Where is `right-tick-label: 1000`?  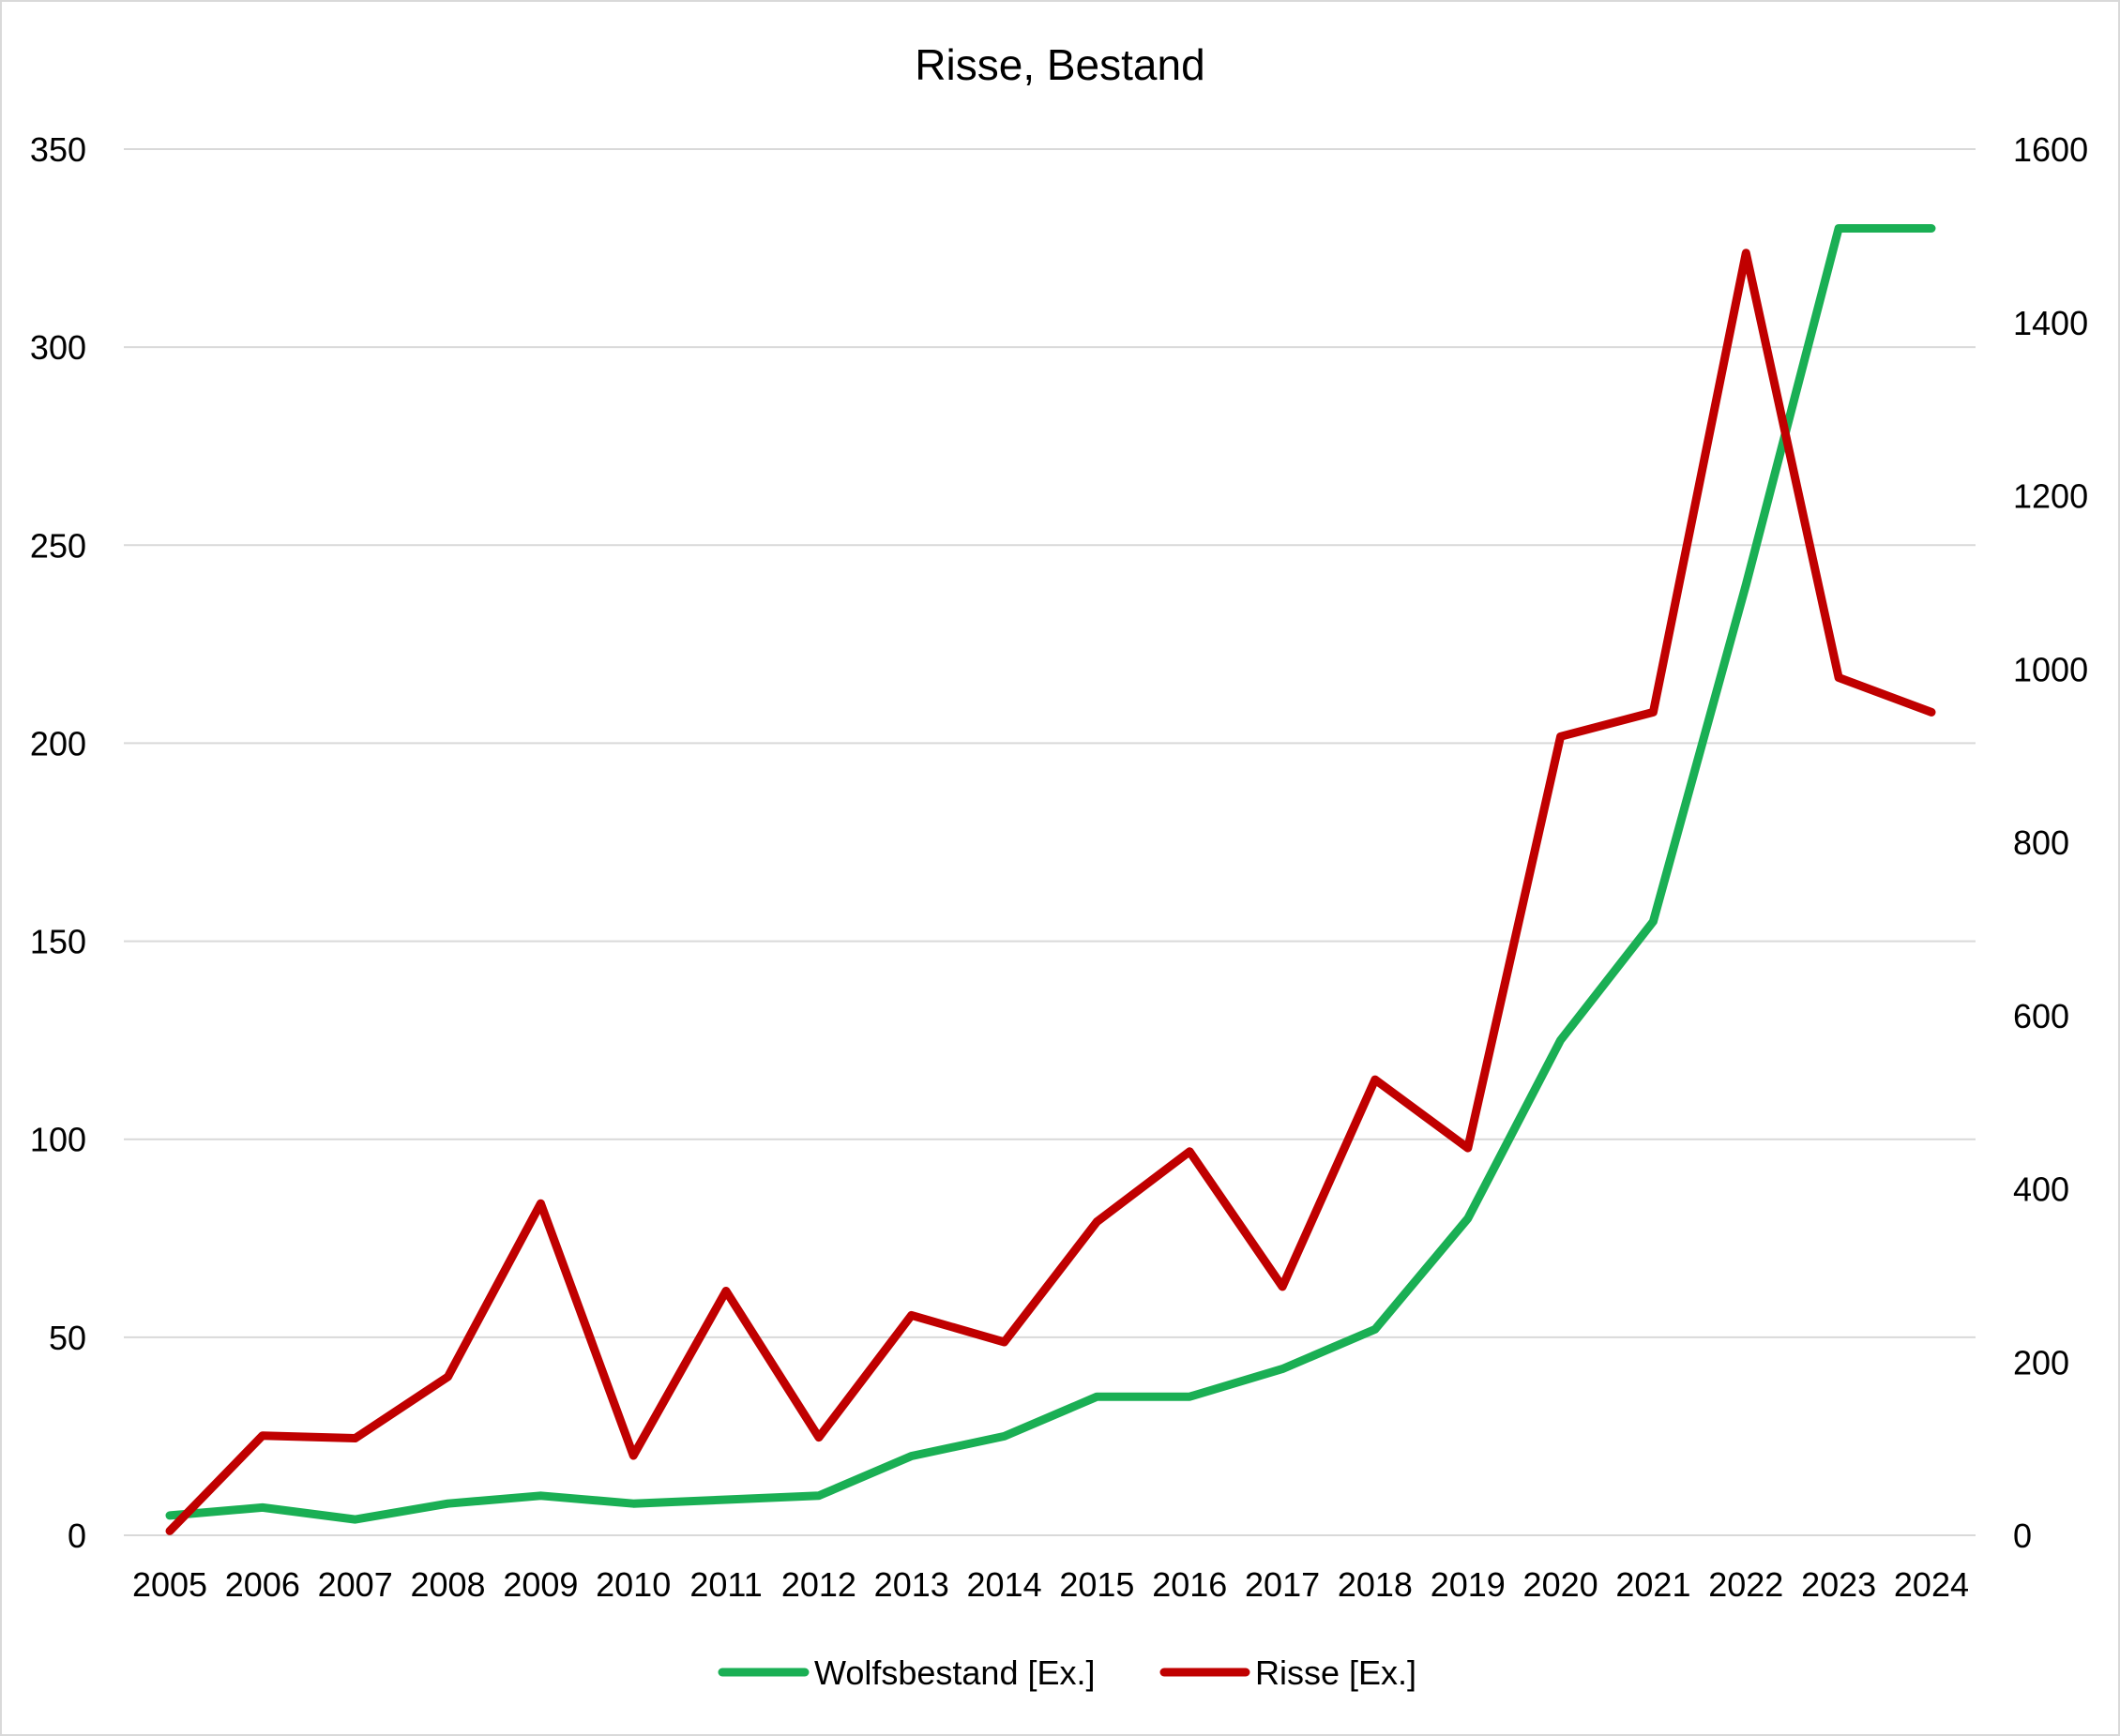 right-tick-label: 1000 is located at coordinates (2050, 669).